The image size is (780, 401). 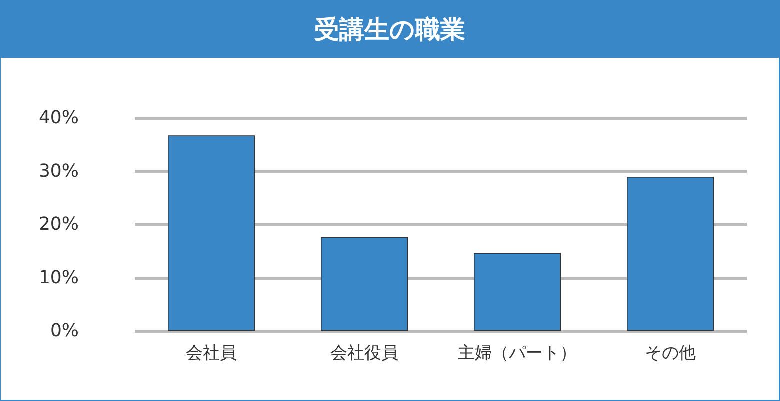 What do you see at coordinates (58, 277) in the screenshot?
I see `y-tick-label: 10%` at bounding box center [58, 277].